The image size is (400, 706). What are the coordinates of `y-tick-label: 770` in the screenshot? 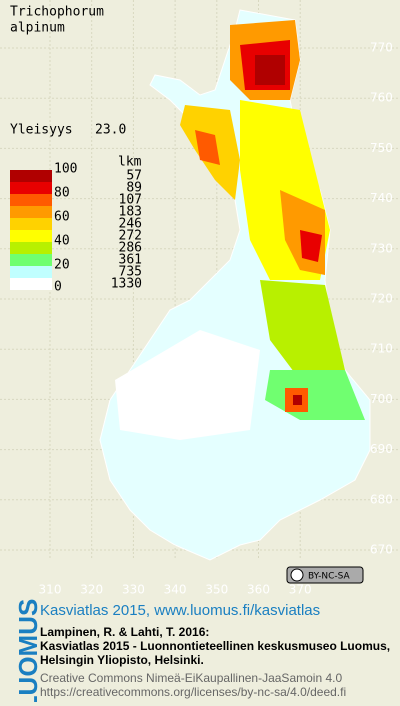 It's located at (381, 48).